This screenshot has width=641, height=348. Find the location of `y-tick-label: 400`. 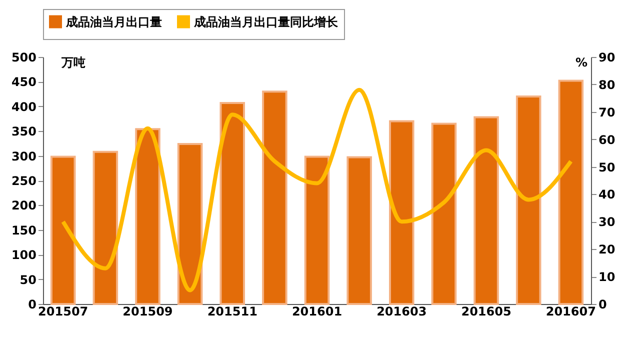

y-tick-label: 400 is located at coordinates (23, 107).